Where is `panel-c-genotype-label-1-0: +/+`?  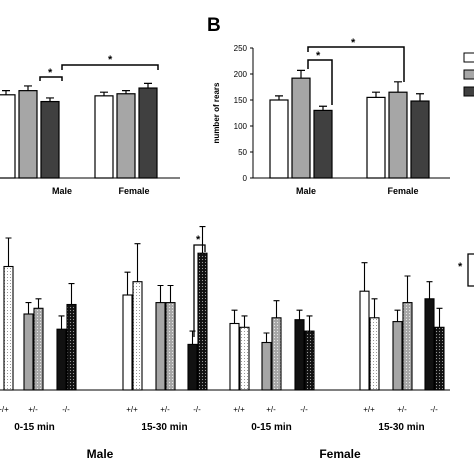 panel-c-genotype-label-1-0: +/+ is located at coordinates (132, 409).